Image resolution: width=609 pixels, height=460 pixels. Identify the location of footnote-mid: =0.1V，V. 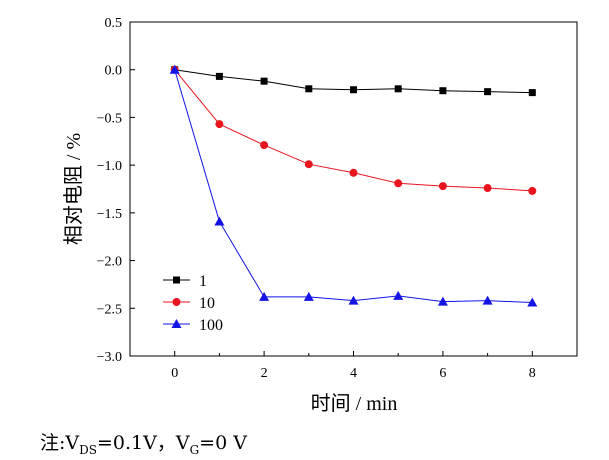
(143, 443).